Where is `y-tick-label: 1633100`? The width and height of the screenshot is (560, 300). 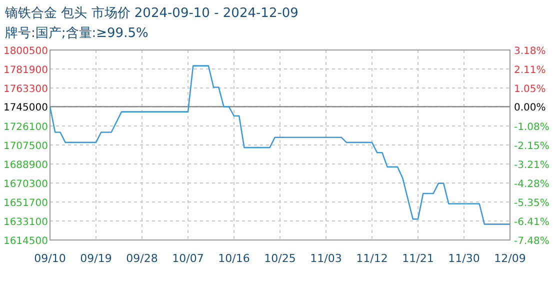
y-tick-label: 1633100 is located at coordinates (25, 222).